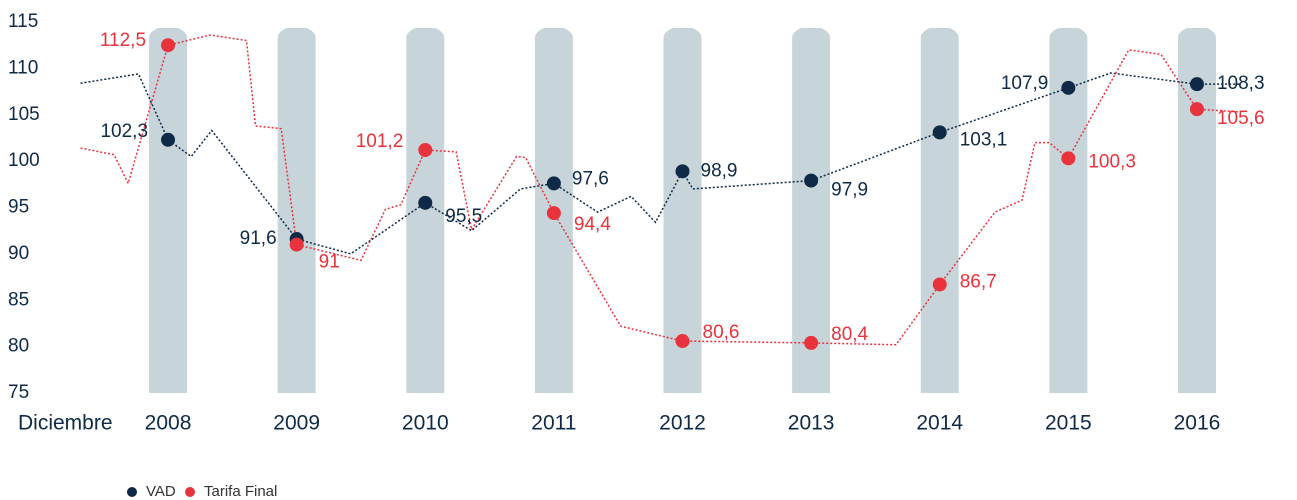 The height and width of the screenshot is (500, 1297). Describe the element at coordinates (168, 423) in the screenshot. I see `x-tick-label: 2008` at that location.